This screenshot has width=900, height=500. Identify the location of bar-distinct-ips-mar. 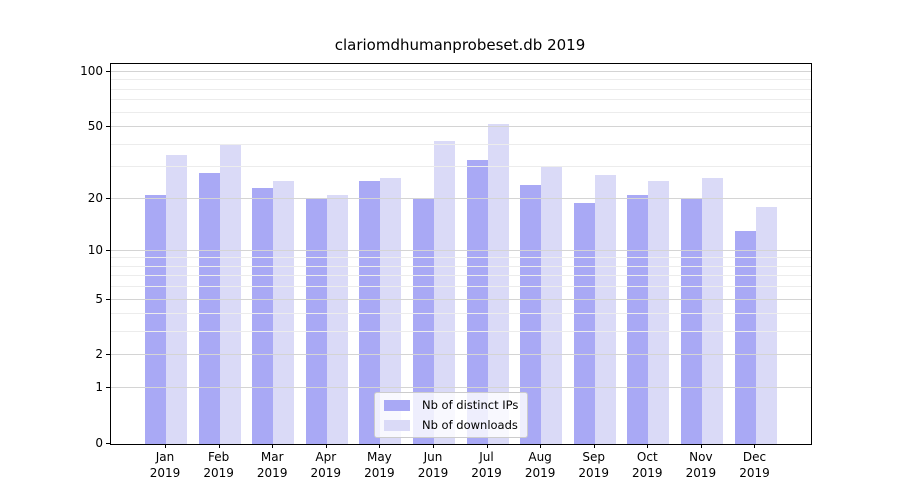
(263, 315).